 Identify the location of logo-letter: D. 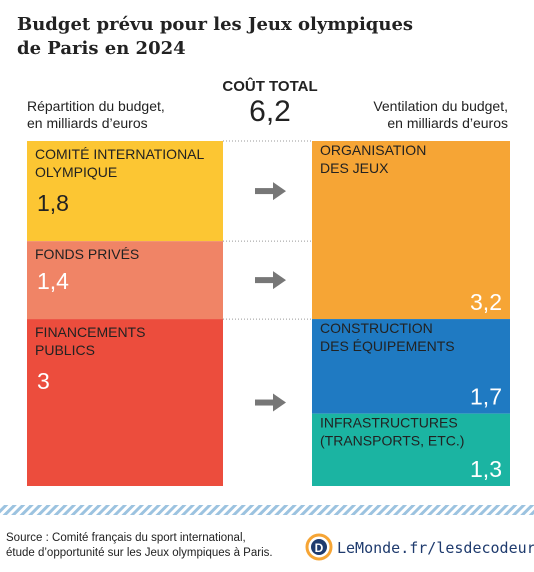
(319, 548).